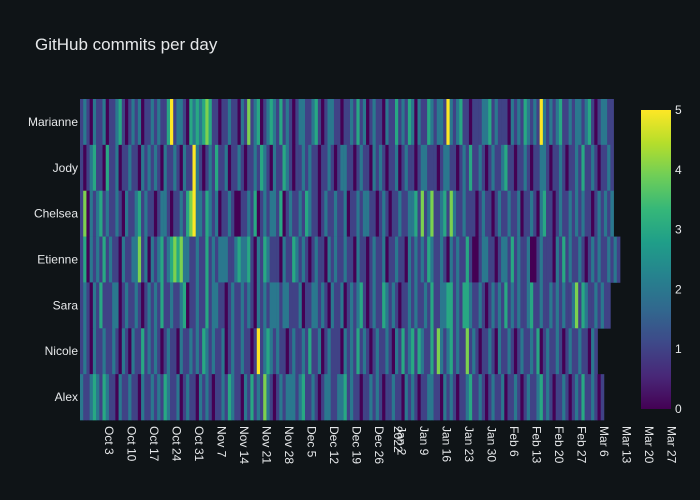  What do you see at coordinates (559, 445) in the screenshot?
I see `x-tick-label: Feb 20` at bounding box center [559, 445].